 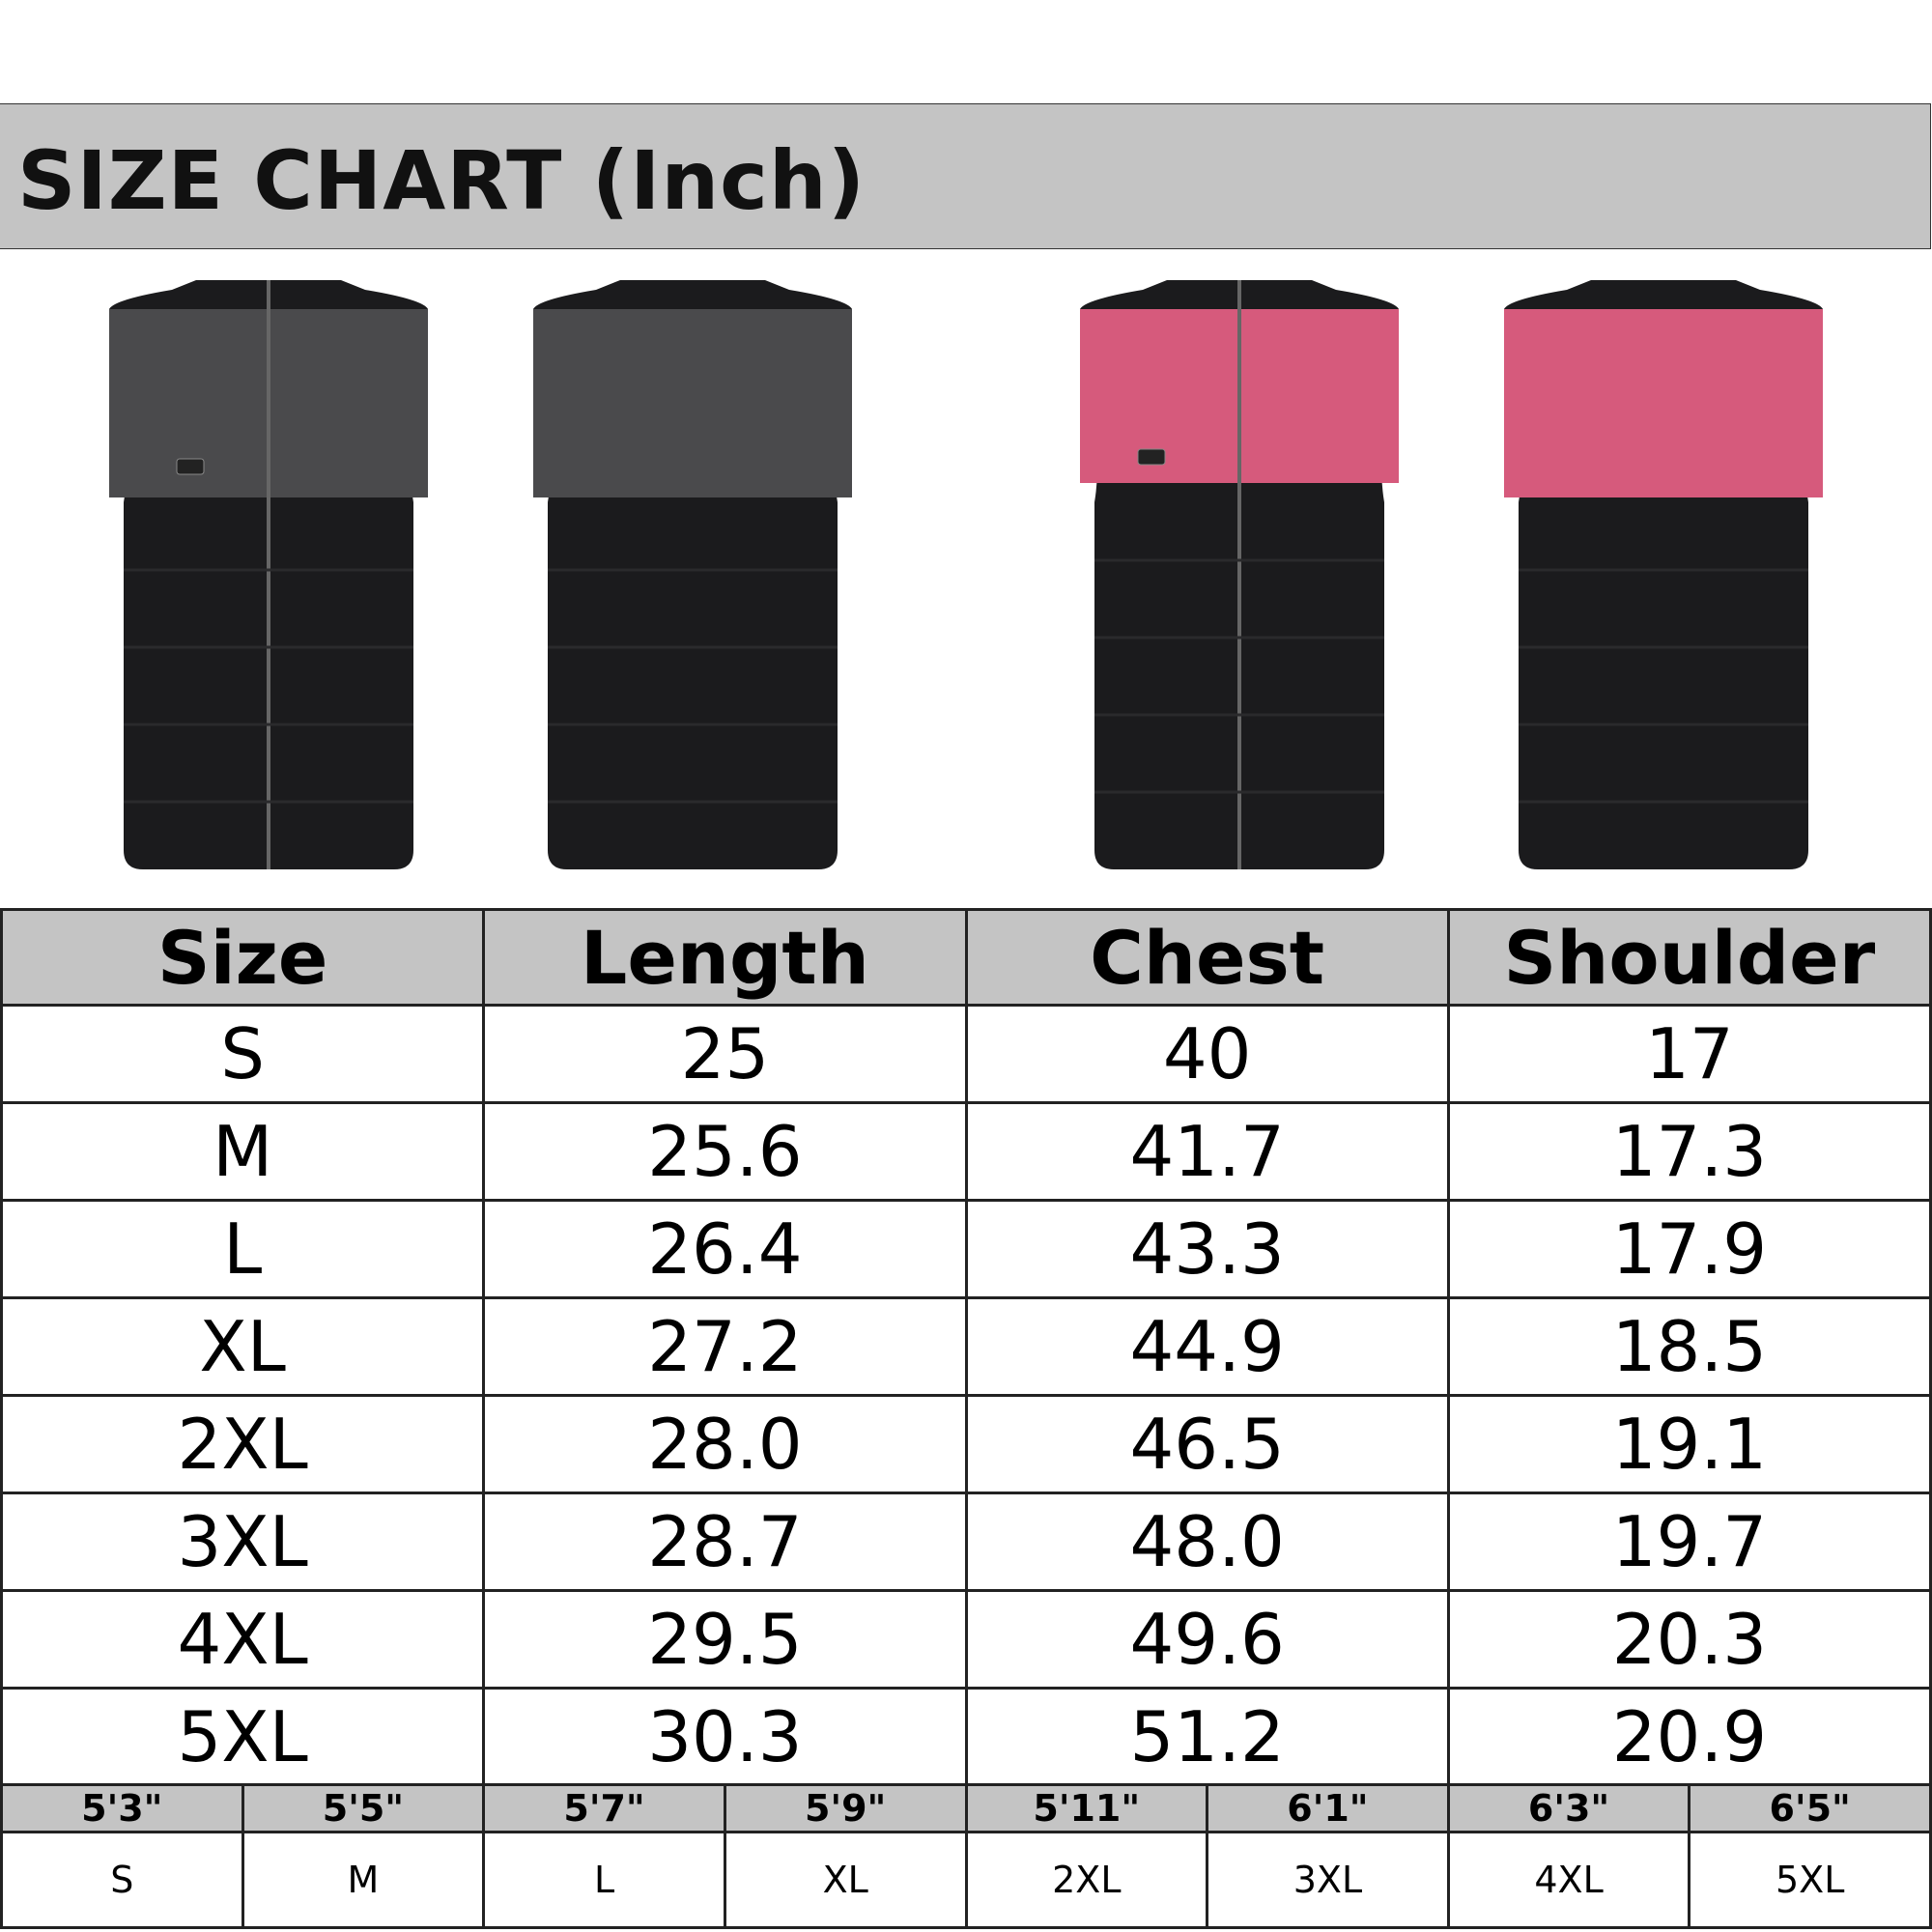 What do you see at coordinates (1328, 1808) in the screenshot?
I see `height-cell: 6'1"` at bounding box center [1328, 1808].